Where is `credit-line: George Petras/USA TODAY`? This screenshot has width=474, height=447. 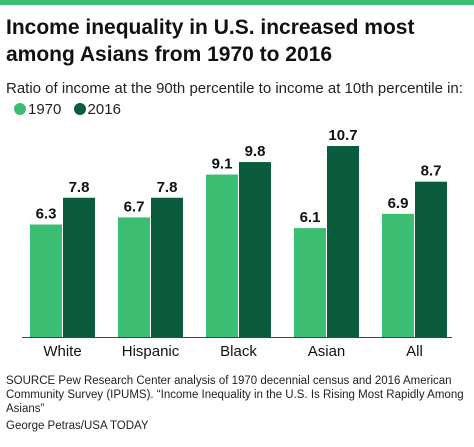 credit-line: George Petras/USA TODAY is located at coordinates (77, 426).